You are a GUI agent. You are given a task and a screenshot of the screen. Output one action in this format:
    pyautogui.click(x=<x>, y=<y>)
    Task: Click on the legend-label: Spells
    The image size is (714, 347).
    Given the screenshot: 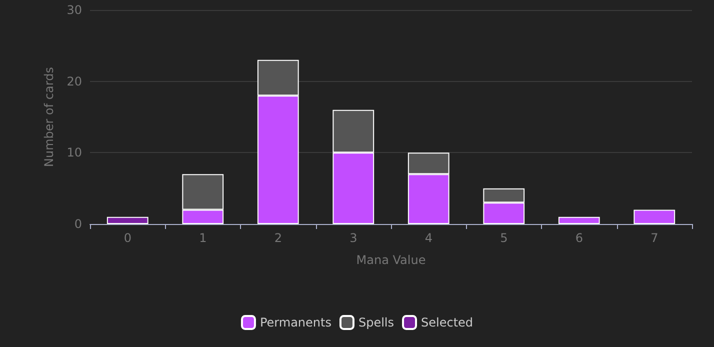 What is the action you would take?
    pyautogui.click(x=376, y=323)
    